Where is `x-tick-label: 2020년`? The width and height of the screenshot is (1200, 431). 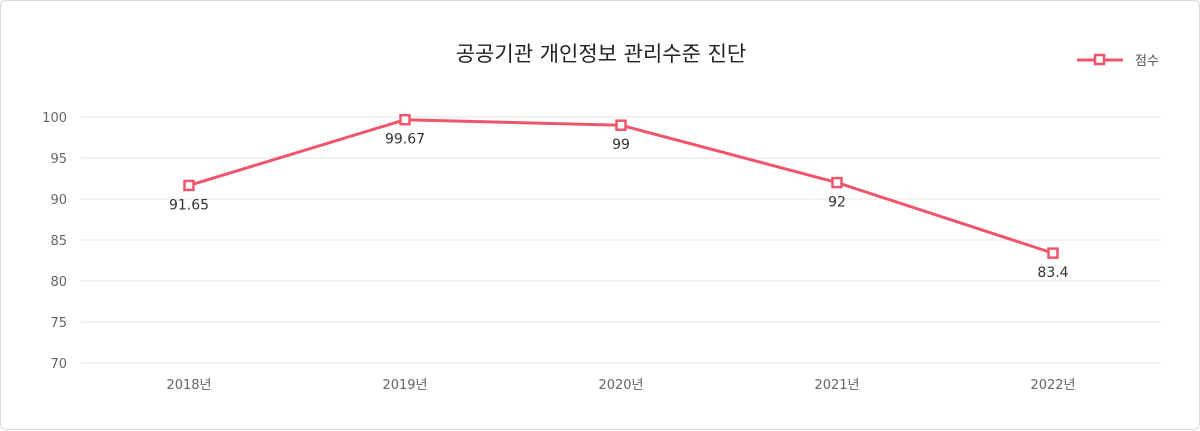 x-tick-label: 2020년 is located at coordinates (620, 385).